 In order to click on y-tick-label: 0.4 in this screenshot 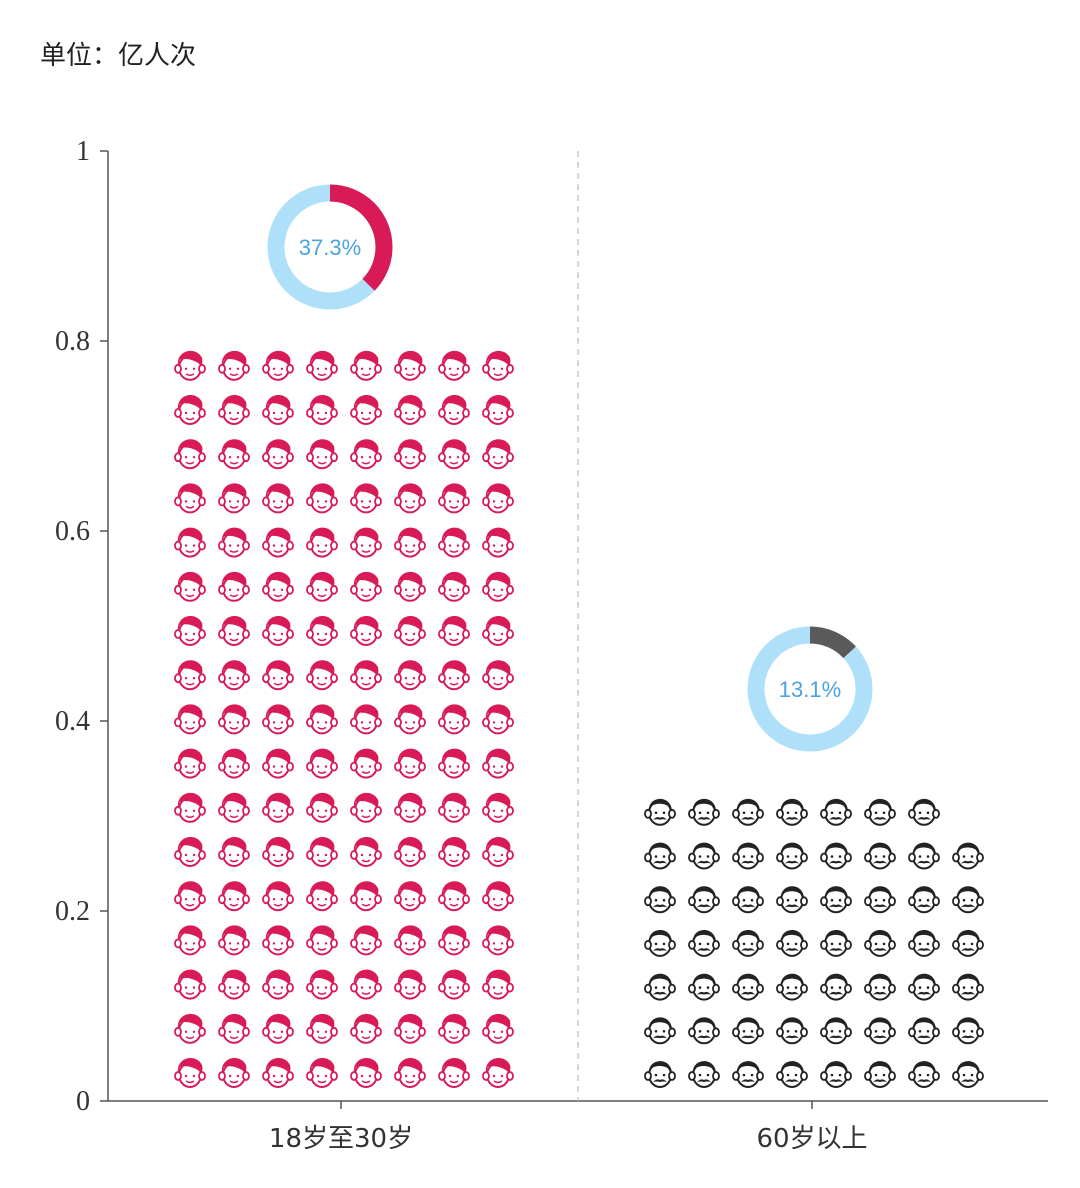, I will do `click(72, 721)`.